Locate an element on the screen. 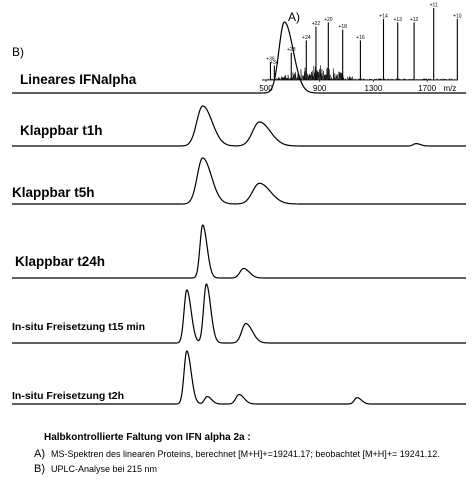 The image size is (473, 504). ms-x-tick-label-0: 500 is located at coordinates (266, 88).